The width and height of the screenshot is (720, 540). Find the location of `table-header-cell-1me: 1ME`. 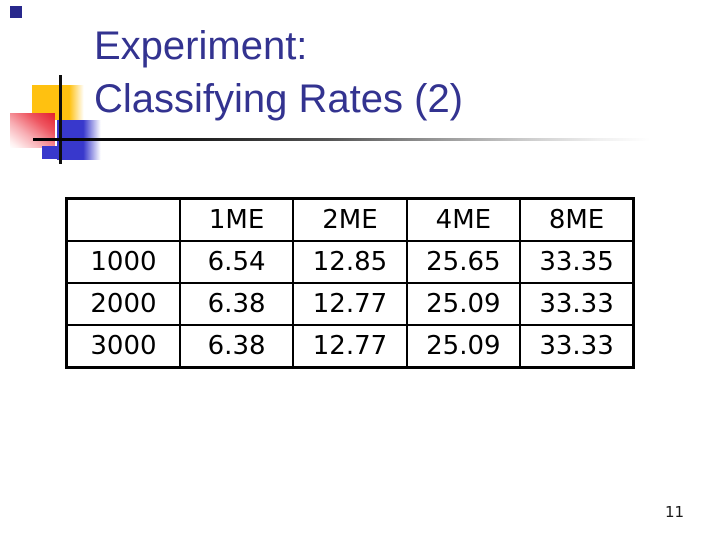

table-header-cell-1me: 1ME is located at coordinates (236, 219).